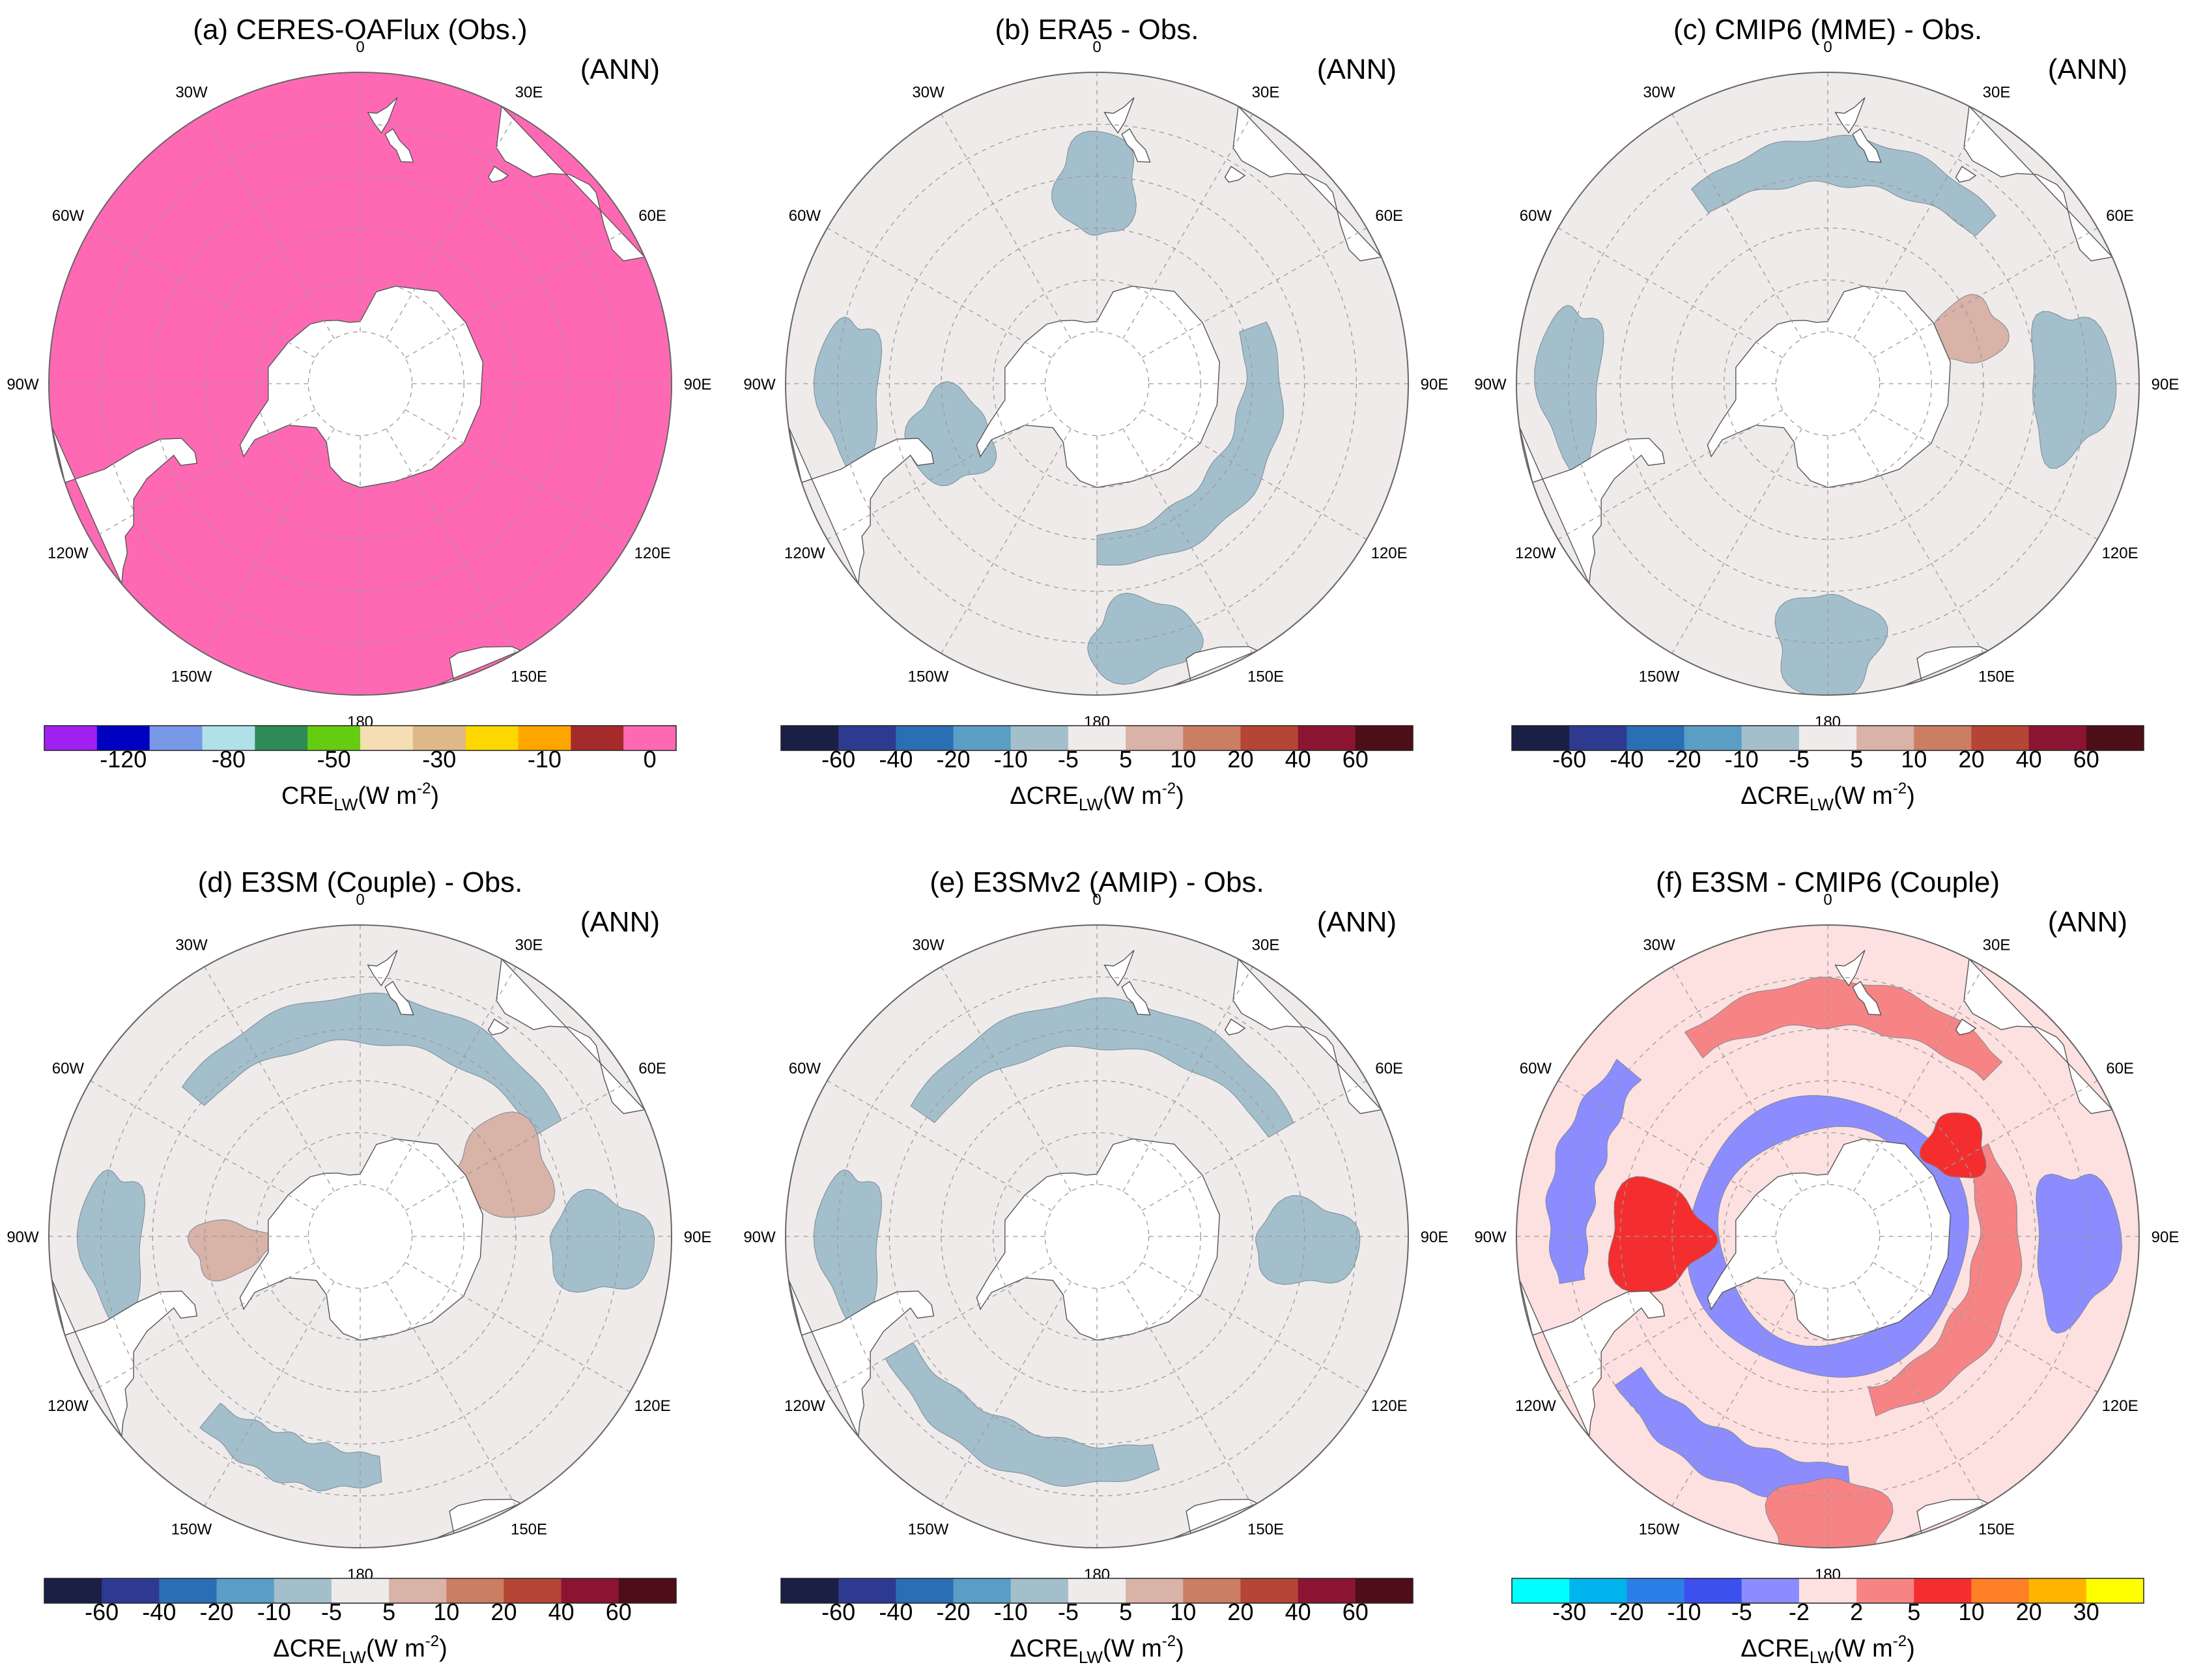  I want to click on colorbar-tick-label: 5, so click(1856, 759).